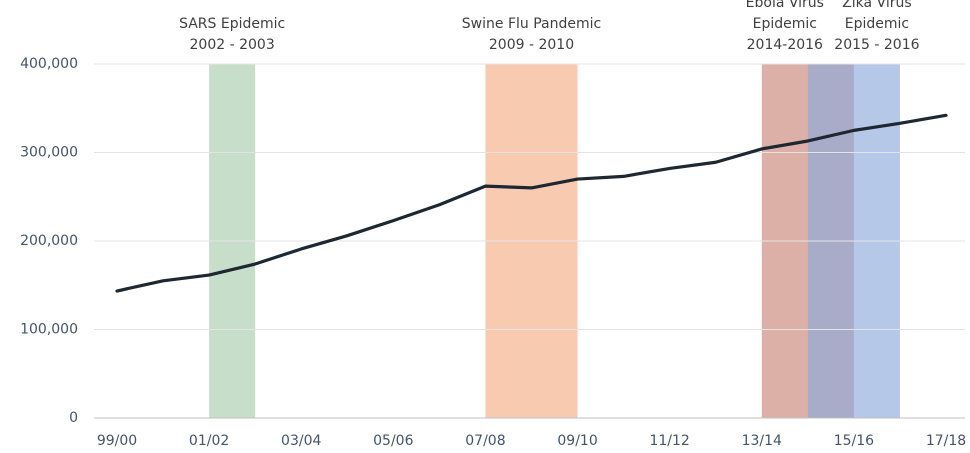  Describe the element at coordinates (117, 441) in the screenshot. I see `x-tick-label: 99/00` at that location.